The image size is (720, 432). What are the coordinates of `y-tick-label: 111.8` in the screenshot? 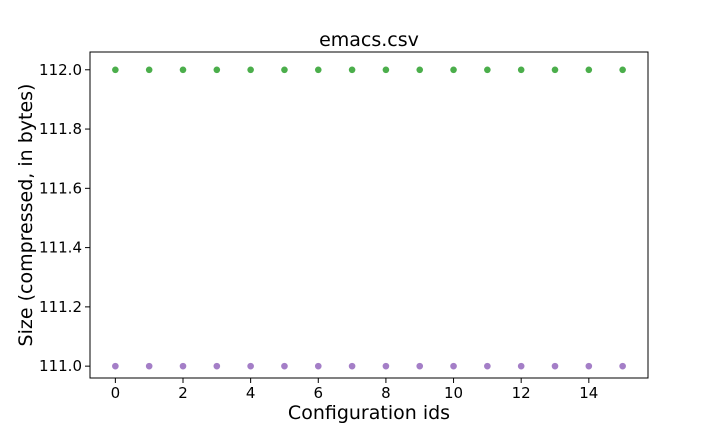 It's located at (60, 129).